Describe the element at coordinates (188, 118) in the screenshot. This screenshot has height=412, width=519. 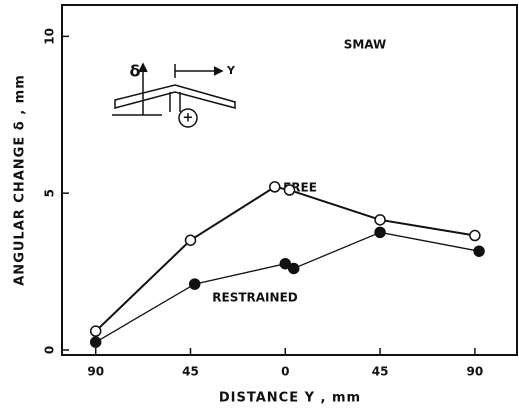
I see `inset-label: +` at that location.